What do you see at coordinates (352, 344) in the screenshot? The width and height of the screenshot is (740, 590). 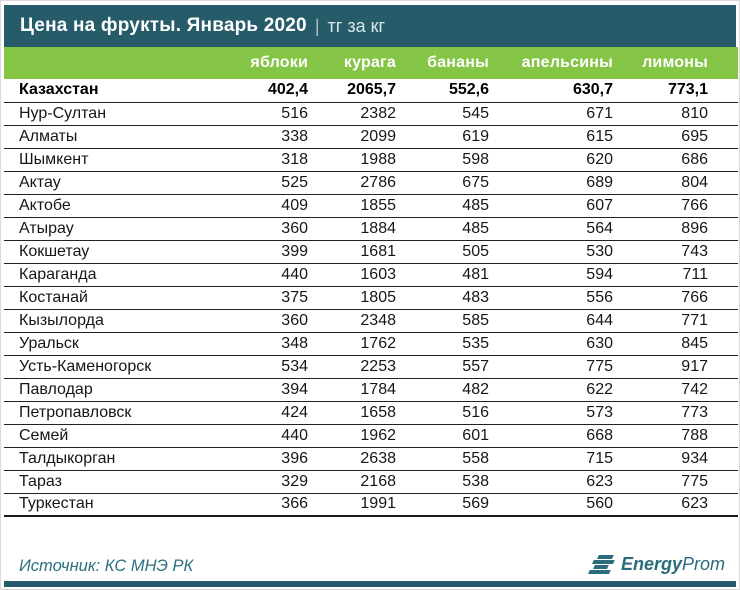 I see `value-cell: 1762` at bounding box center [352, 344].